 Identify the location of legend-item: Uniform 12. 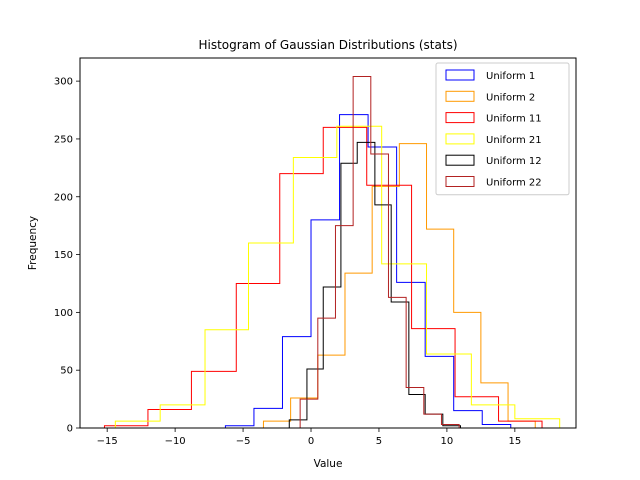
(493, 160).